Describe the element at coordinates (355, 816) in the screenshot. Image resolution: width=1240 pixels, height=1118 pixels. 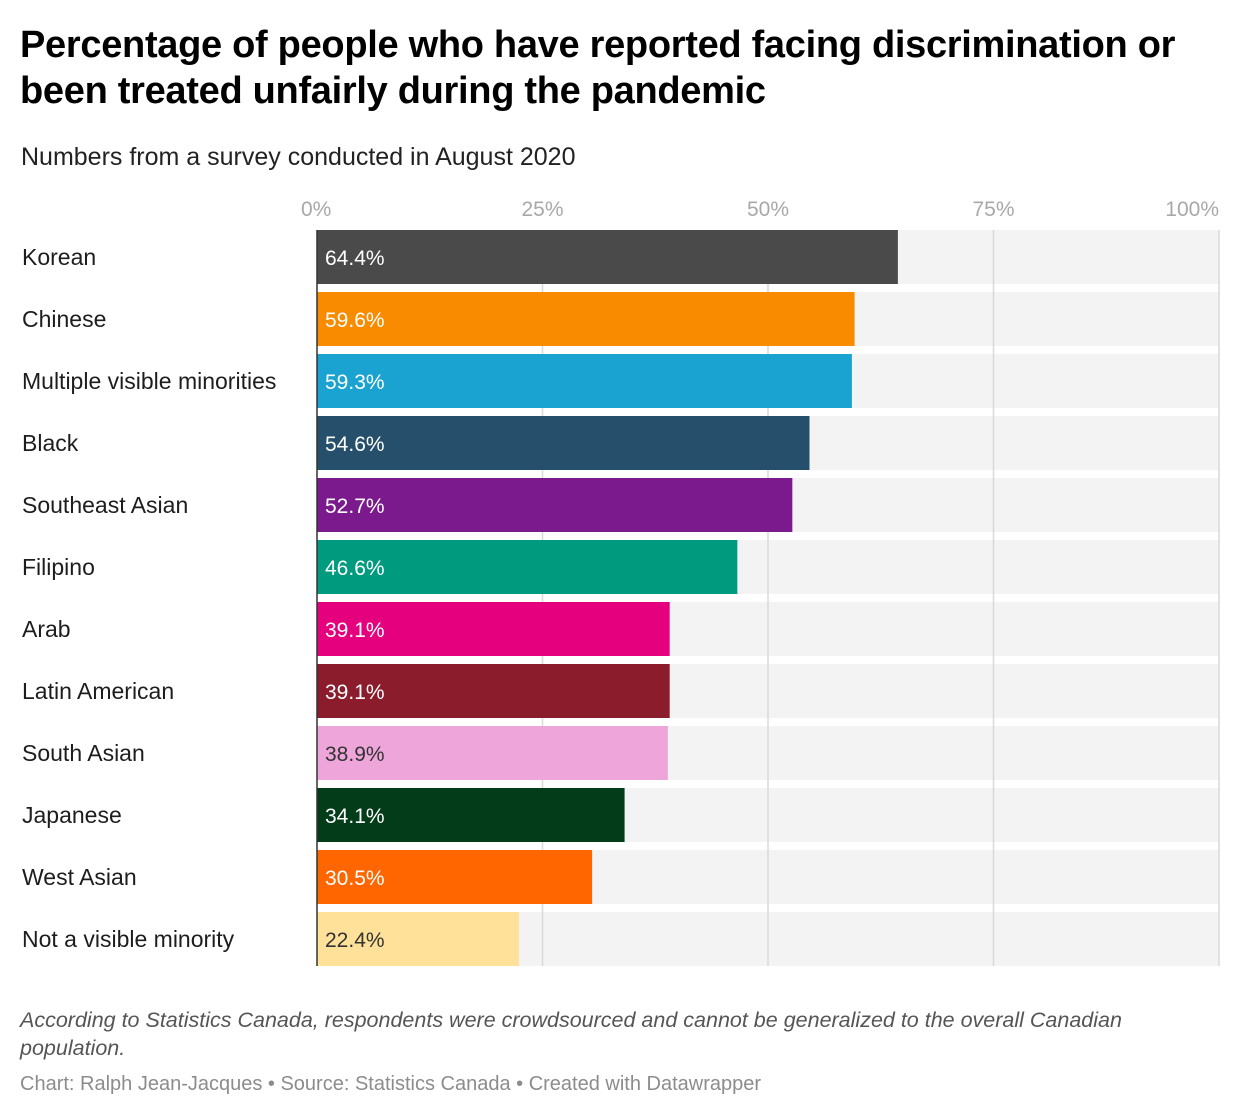
I see `value-label: 34.1%` at that location.